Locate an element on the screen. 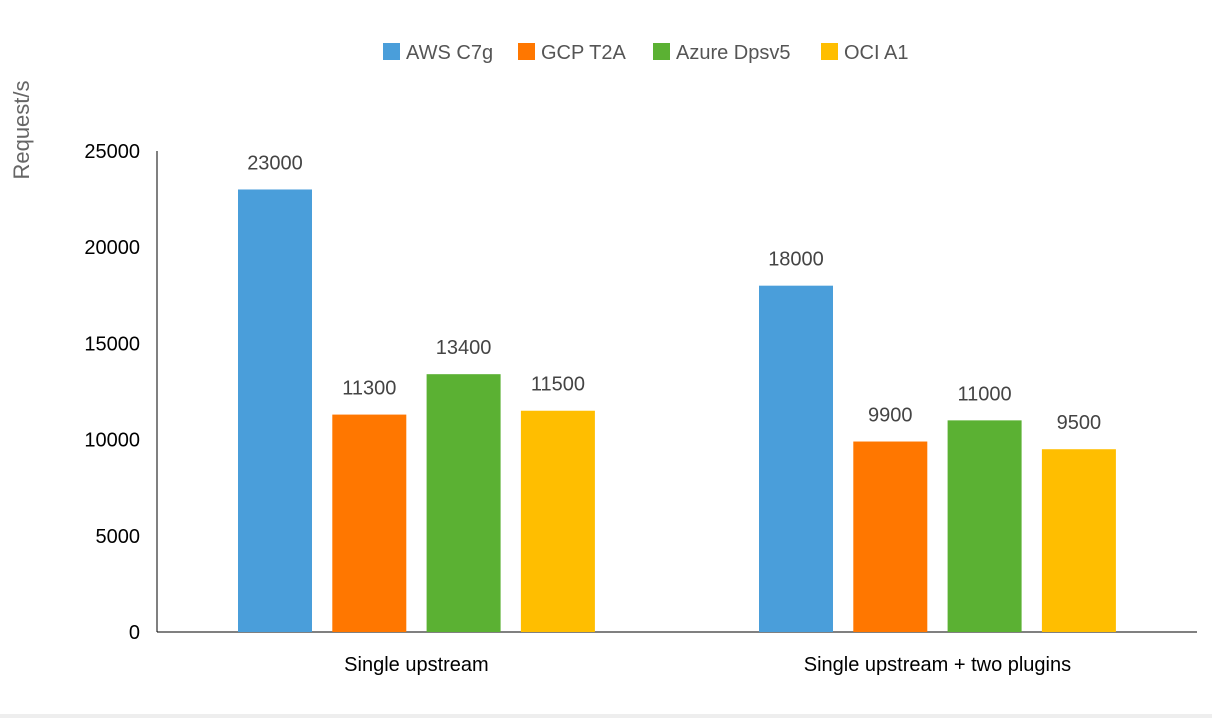 The height and width of the screenshot is (718, 1212). y-tick-label: 0 is located at coordinates (134, 633).